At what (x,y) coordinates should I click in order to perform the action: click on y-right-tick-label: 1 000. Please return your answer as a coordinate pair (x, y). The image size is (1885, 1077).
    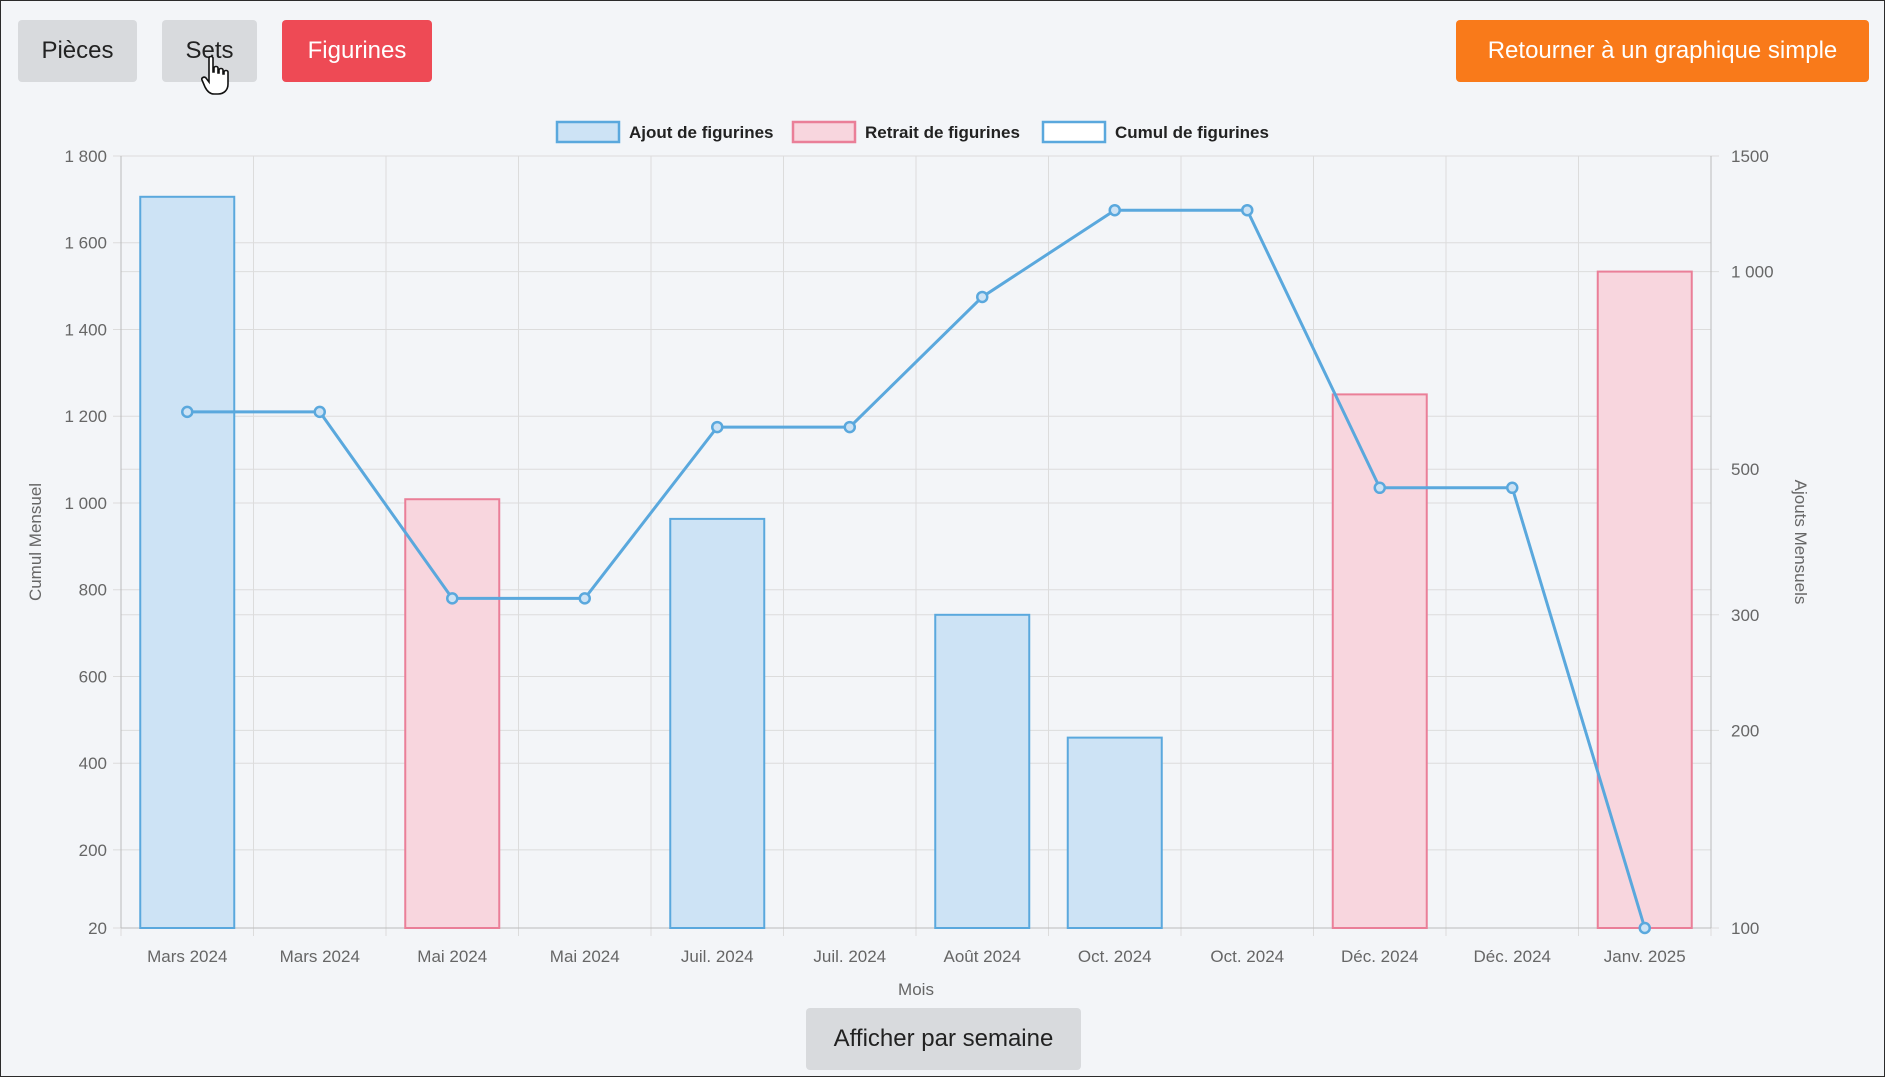
    Looking at the image, I should click on (1752, 272).